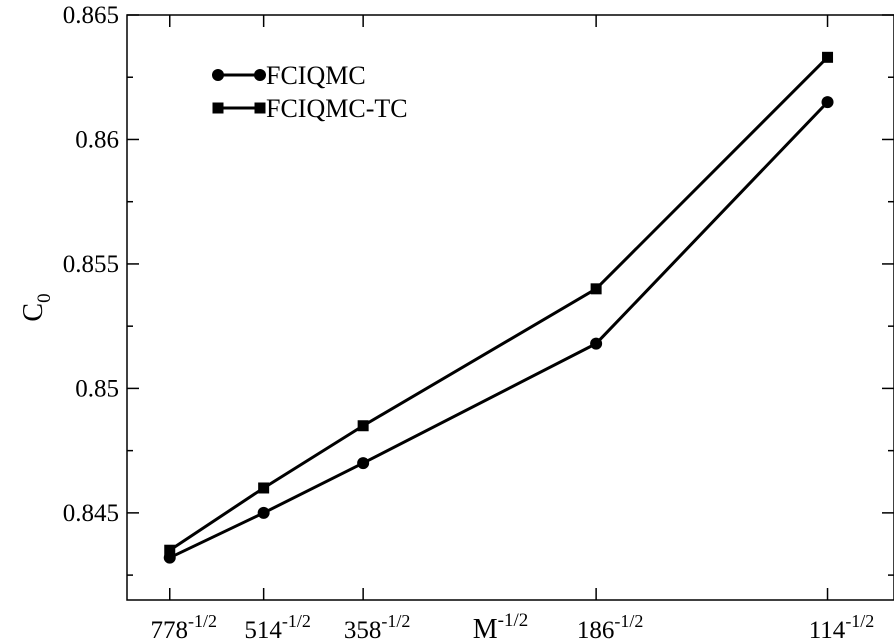 Image resolution: width=894 pixels, height=643 pixels. I want to click on y-tick-label: 0.855, so click(91, 264).